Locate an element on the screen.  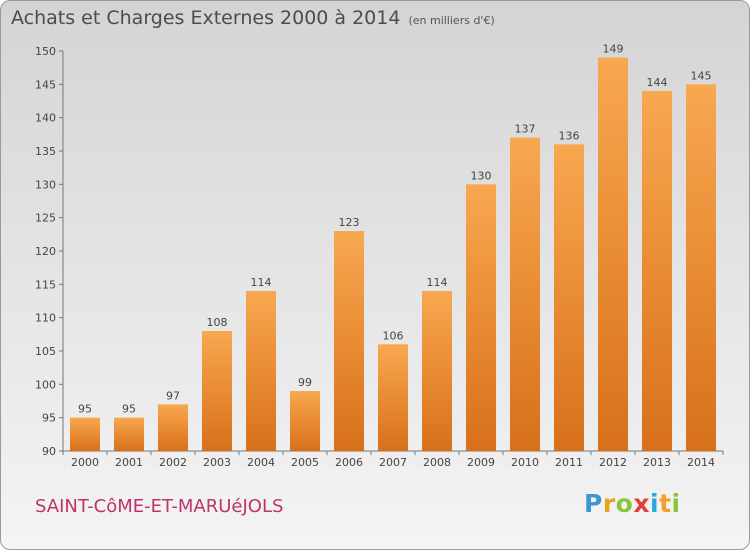
x-tick-label: 2005 is located at coordinates (305, 462).